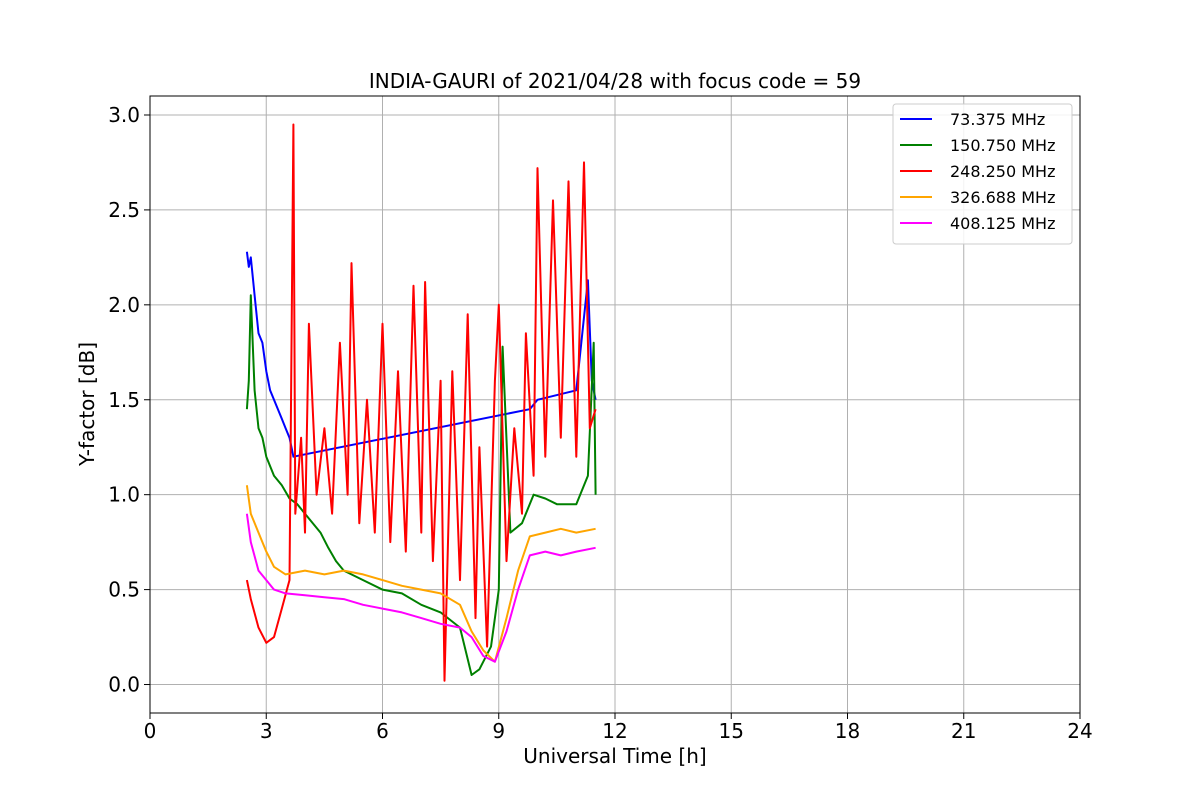 The width and height of the screenshot is (1200, 800). What do you see at coordinates (731, 731) in the screenshot?
I see `x-tick-label: 15` at bounding box center [731, 731].